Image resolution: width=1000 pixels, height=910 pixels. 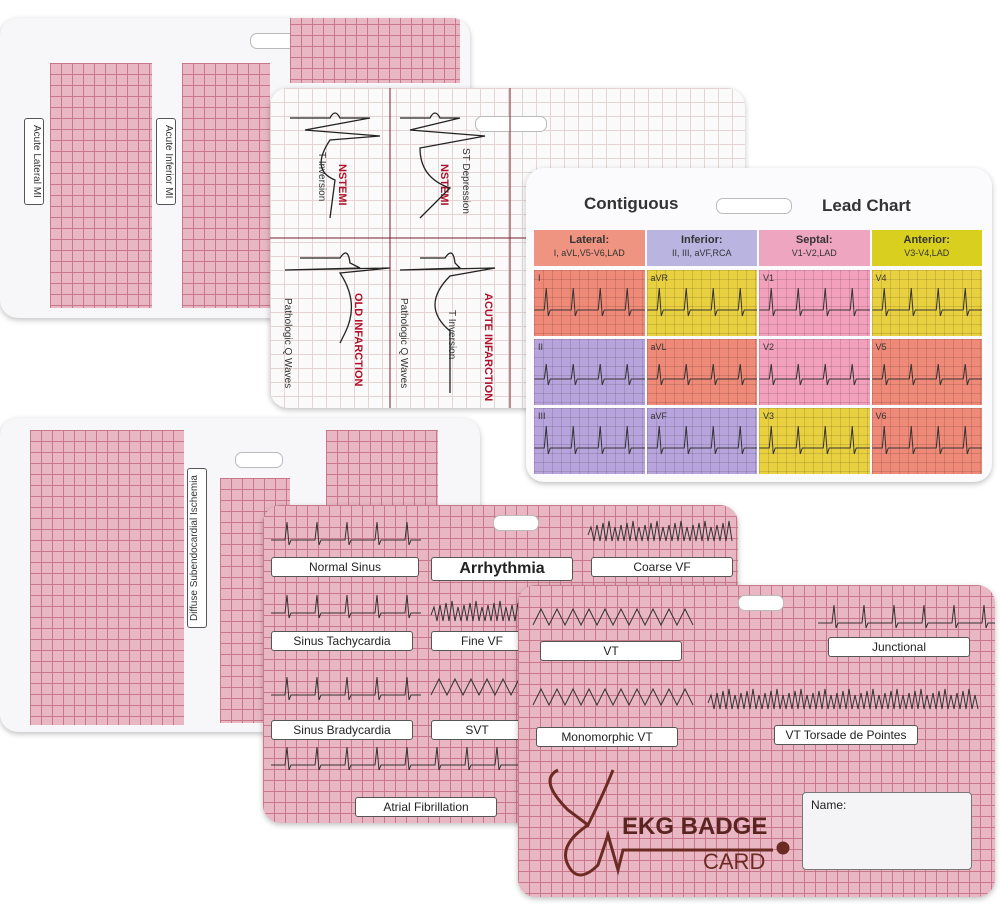 I want to click on lead-cell: V6, so click(x=926, y=441).